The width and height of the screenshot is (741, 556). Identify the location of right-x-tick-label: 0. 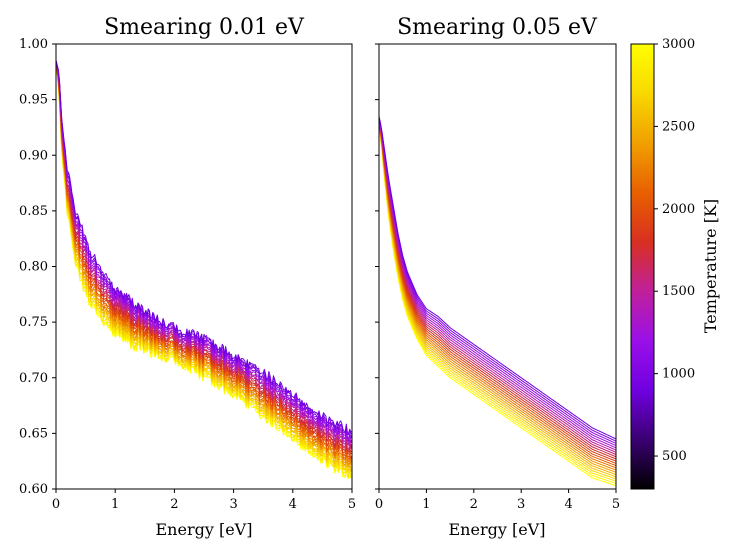
(379, 504).